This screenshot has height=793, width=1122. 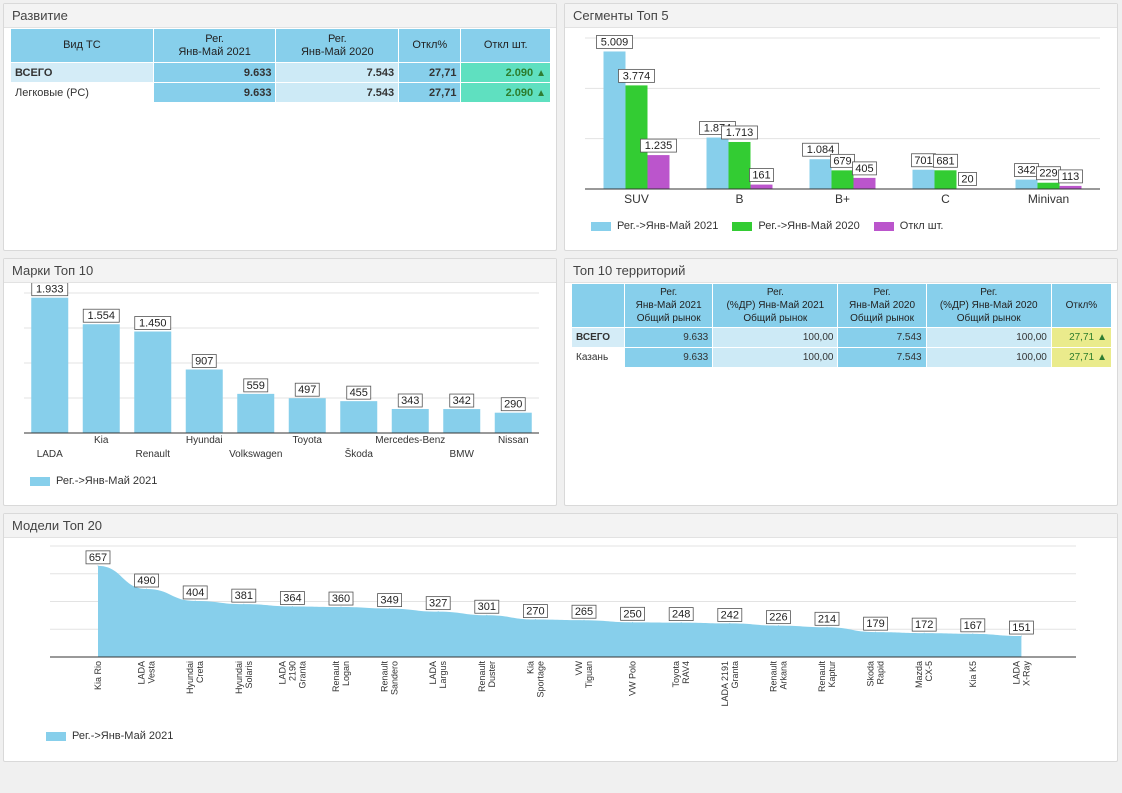 I want to click on legend-item: Откл шт., so click(x=908, y=226).